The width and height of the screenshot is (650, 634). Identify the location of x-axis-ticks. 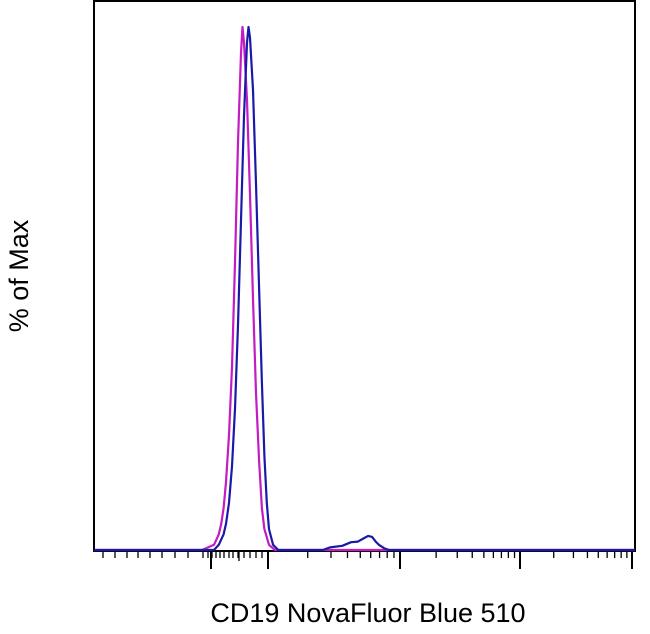
(367, 560).